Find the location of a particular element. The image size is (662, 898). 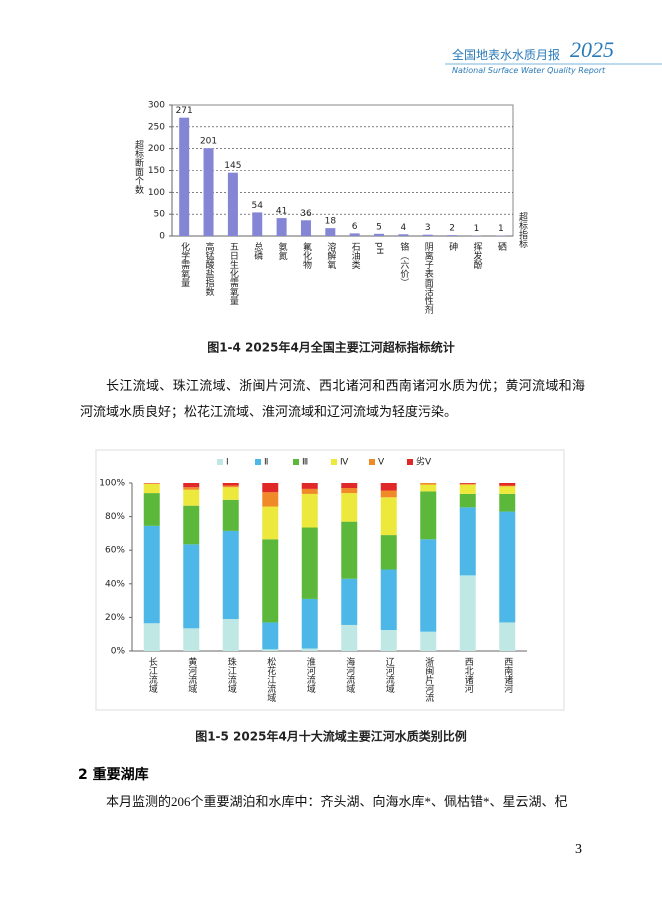

header-title: 全国地表水水质月报 is located at coordinates (506, 55).